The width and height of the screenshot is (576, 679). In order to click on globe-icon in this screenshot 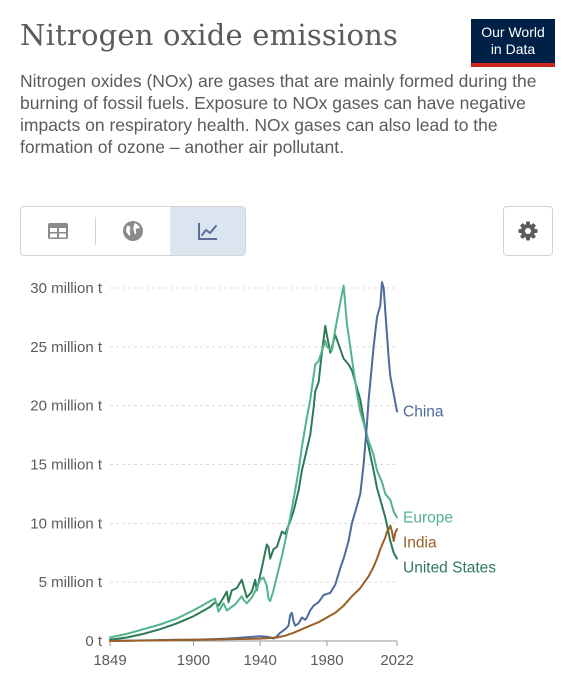, I will do `click(133, 231)`.